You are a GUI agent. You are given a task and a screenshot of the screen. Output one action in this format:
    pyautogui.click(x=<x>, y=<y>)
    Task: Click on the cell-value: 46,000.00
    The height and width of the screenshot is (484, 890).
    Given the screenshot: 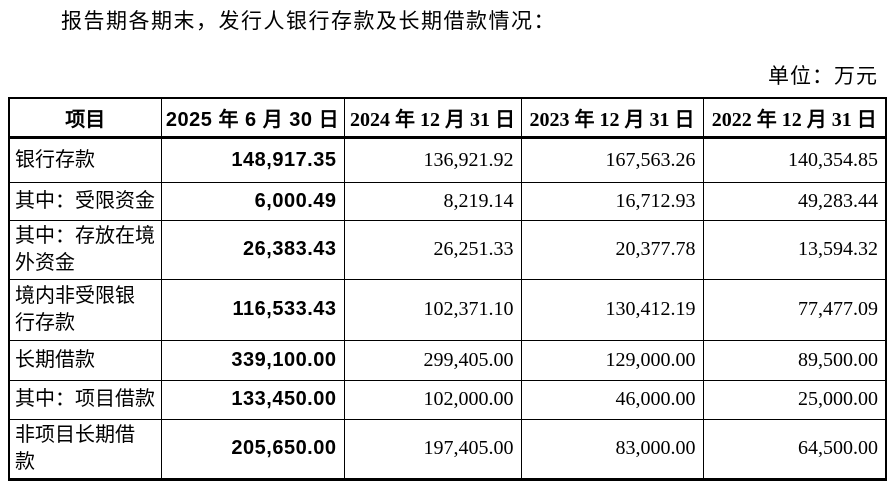 What is the action you would take?
    pyautogui.click(x=612, y=399)
    